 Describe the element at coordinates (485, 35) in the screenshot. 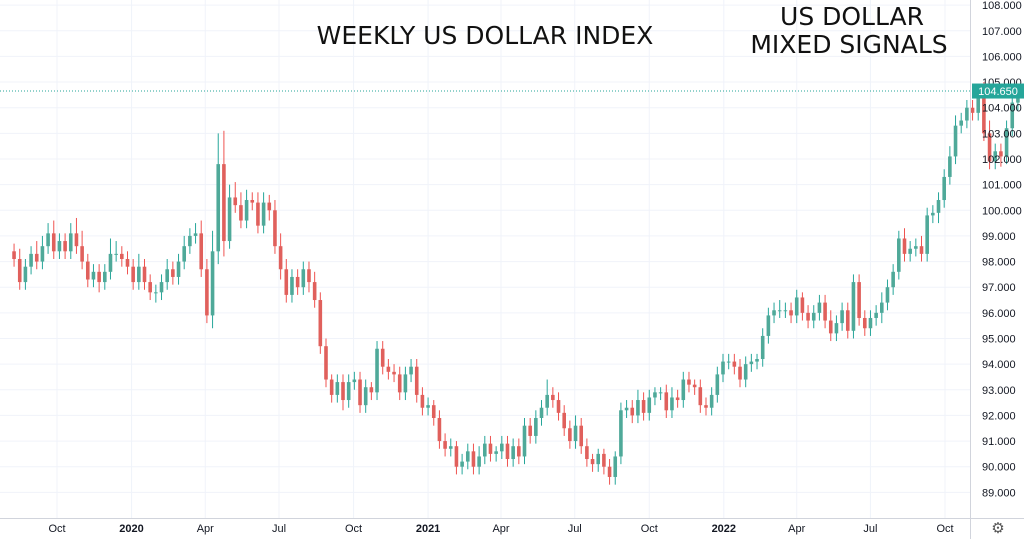

I see `chart-title: WEEKLY US DOLLAR INDEX` at that location.